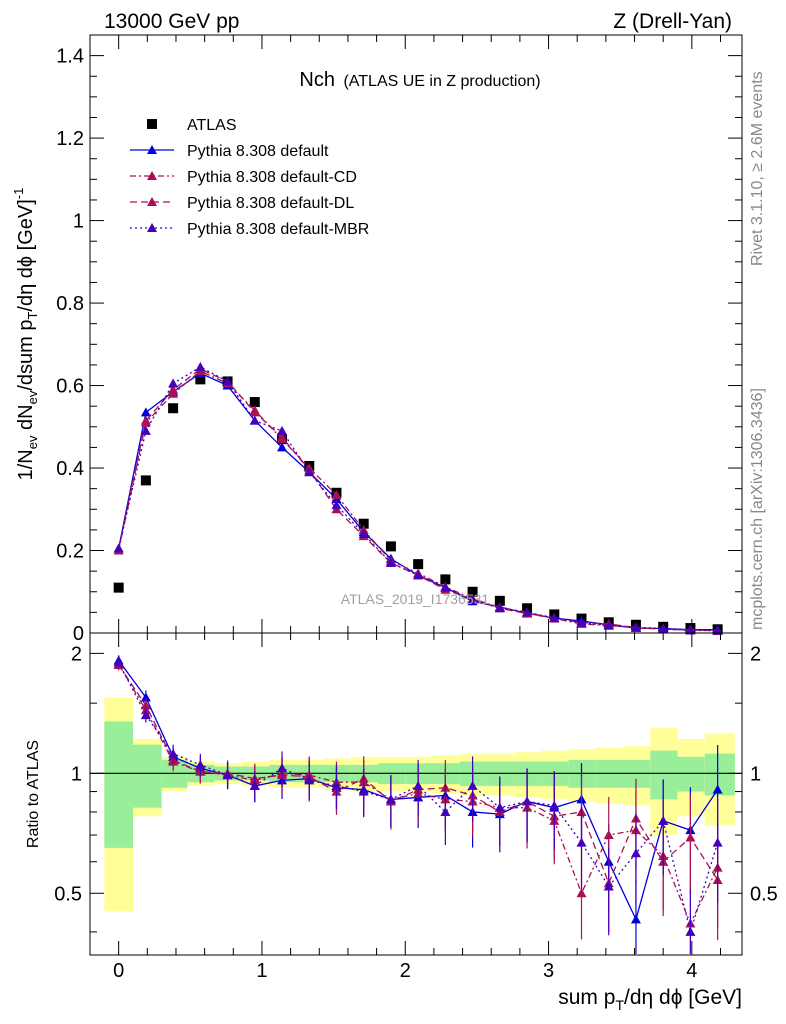  I want to click on legend-label-pythia-8-308-default: Pythia 8.308 default, so click(258, 151).